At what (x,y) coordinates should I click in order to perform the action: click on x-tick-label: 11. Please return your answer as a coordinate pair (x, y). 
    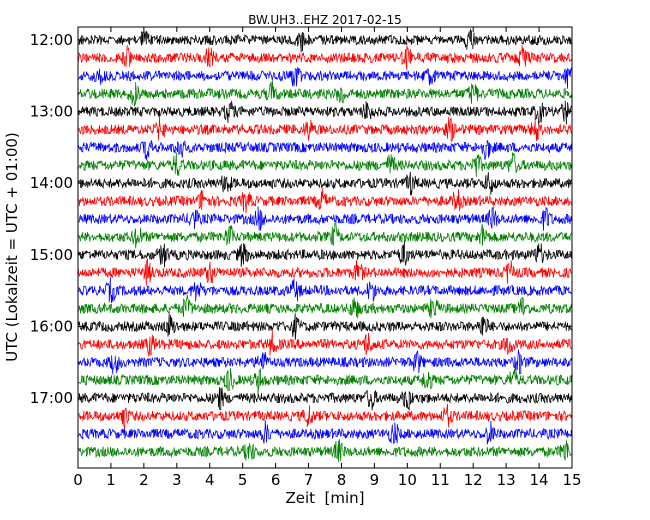
    Looking at the image, I should click on (440, 480).